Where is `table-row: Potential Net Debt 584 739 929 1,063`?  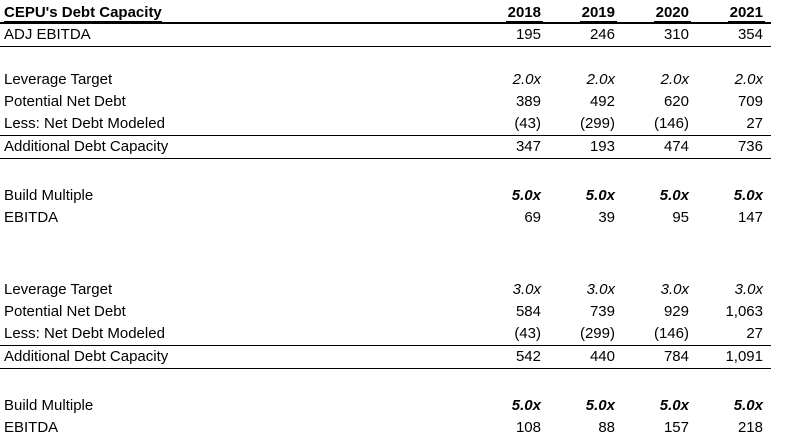 table-row: Potential Net Debt 584 739 929 1,063 is located at coordinates (385, 312).